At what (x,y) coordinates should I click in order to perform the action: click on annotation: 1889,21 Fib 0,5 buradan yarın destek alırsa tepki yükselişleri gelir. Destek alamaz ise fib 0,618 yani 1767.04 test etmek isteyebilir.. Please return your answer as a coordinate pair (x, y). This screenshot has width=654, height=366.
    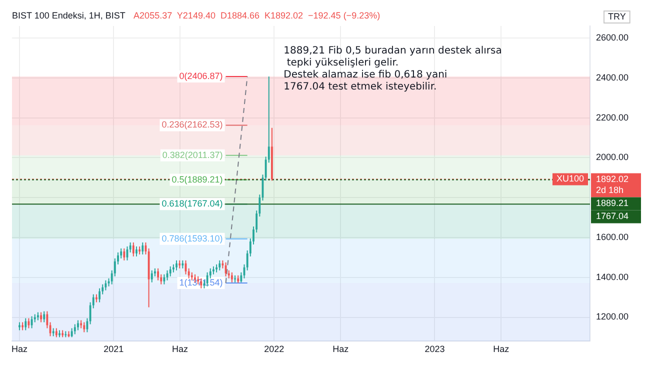
    Looking at the image, I should click on (393, 69).